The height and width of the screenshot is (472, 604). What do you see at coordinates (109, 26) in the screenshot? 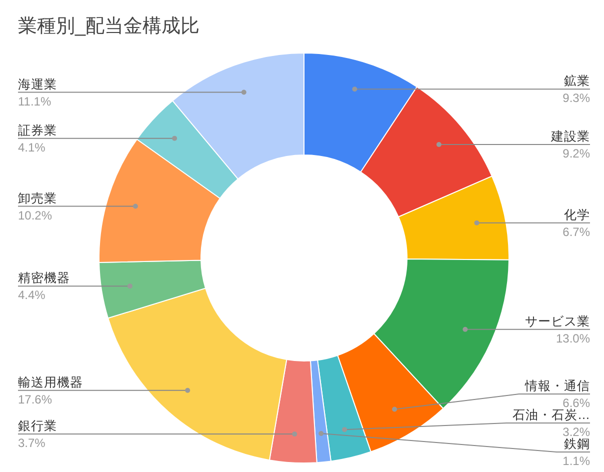
I see `chart-title: 業種別_配当金構成比` at bounding box center [109, 26].